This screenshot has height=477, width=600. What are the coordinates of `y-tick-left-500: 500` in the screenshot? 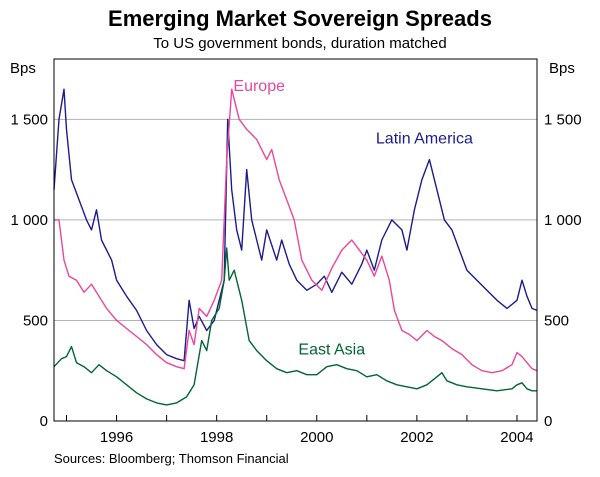 It's located at (35, 320).